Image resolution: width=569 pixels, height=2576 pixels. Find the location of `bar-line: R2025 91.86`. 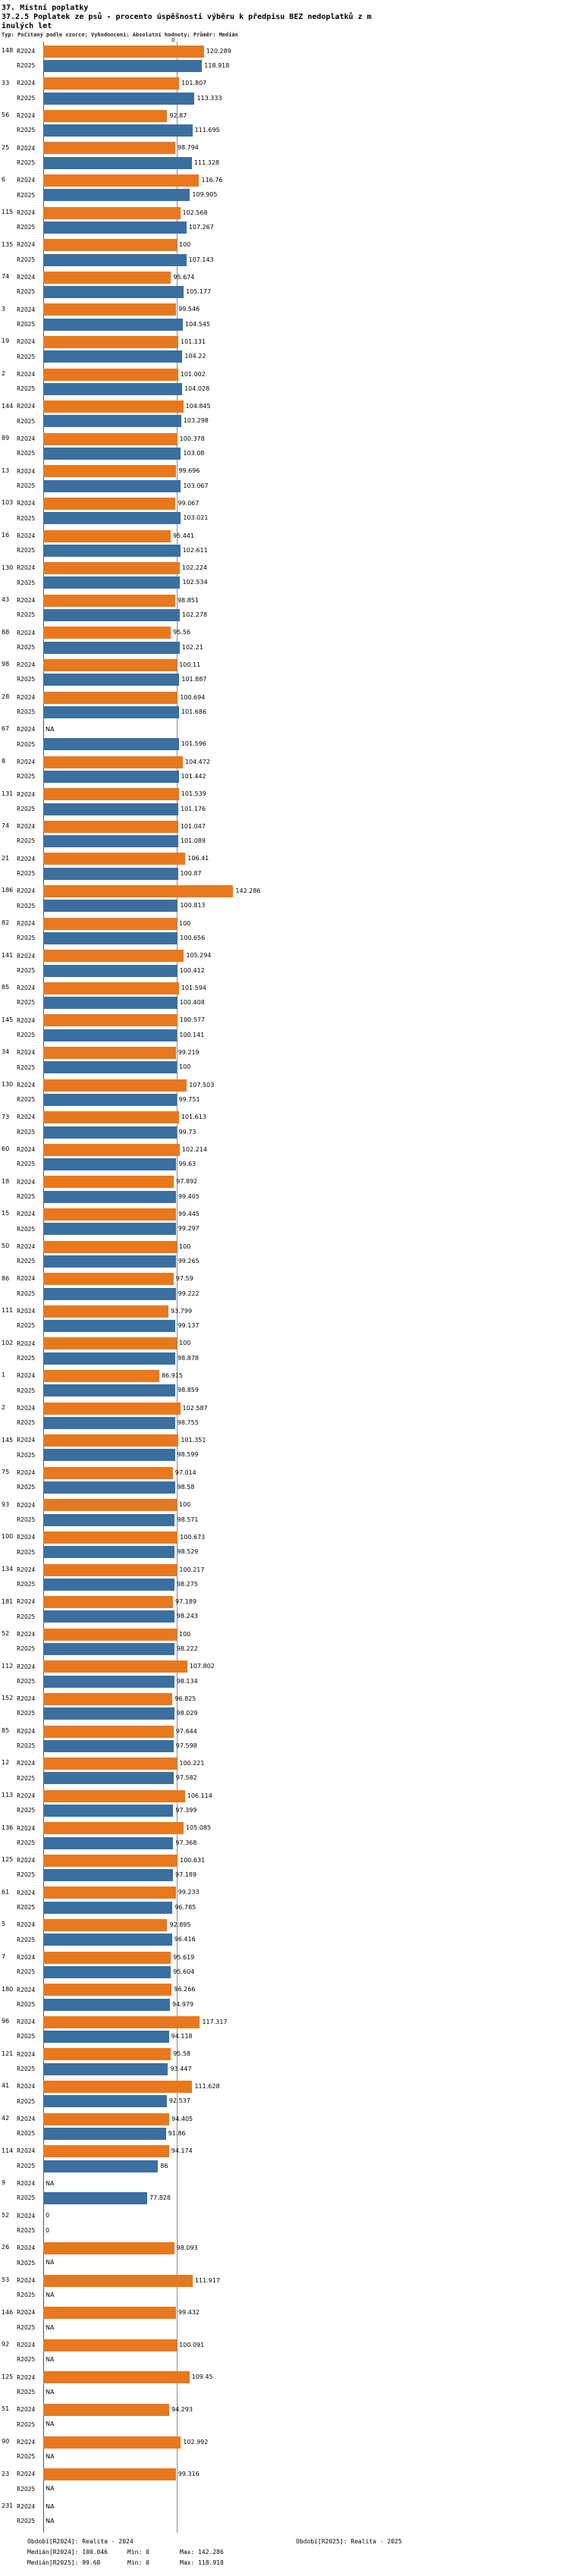

bar-line: R2025 91.86 is located at coordinates (284, 2133).